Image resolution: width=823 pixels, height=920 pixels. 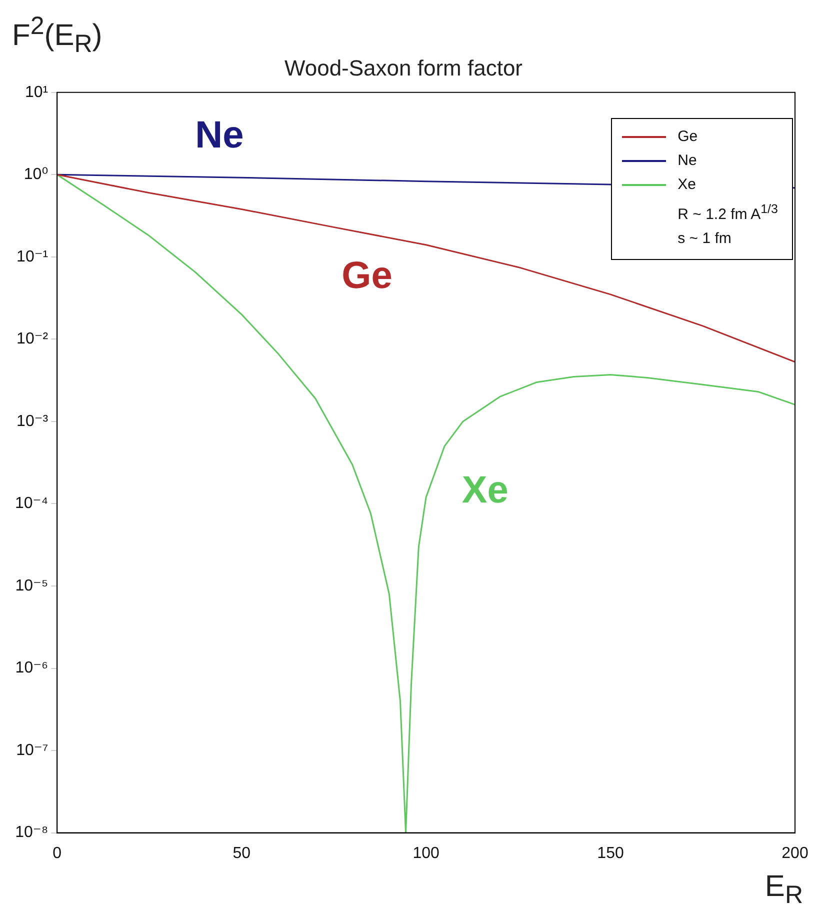 I want to click on x-tick-label: 100, so click(x=426, y=853).